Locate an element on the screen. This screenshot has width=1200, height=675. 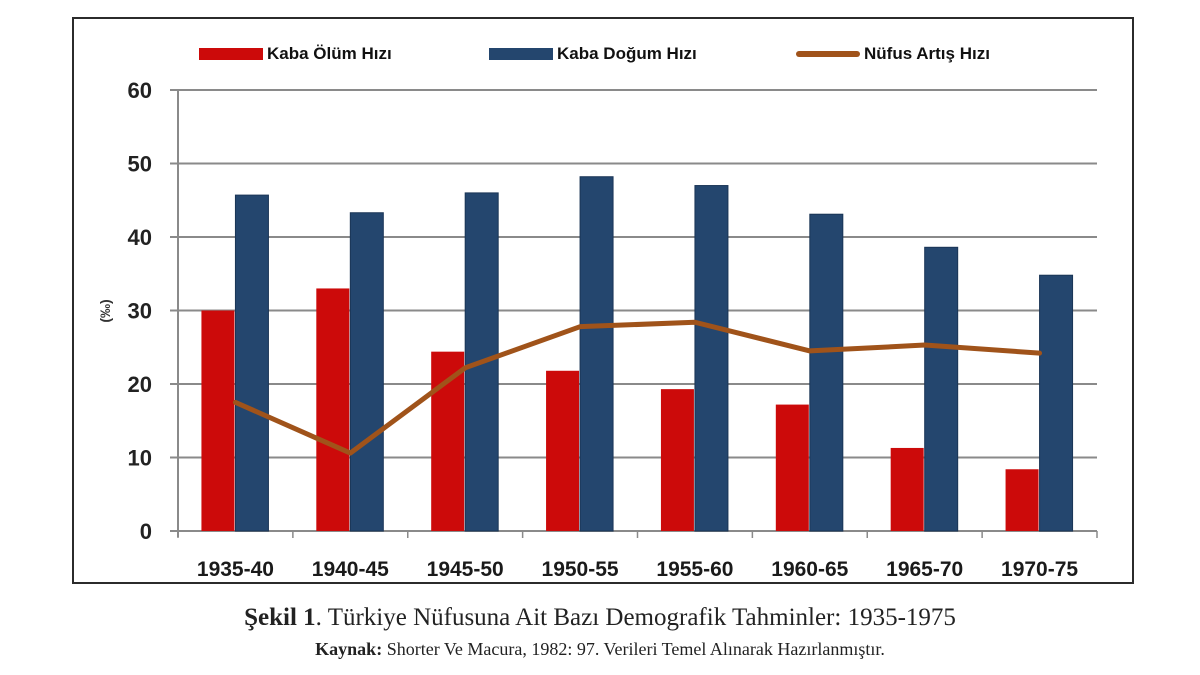
x-tick-label: 1935-40 is located at coordinates (235, 569).